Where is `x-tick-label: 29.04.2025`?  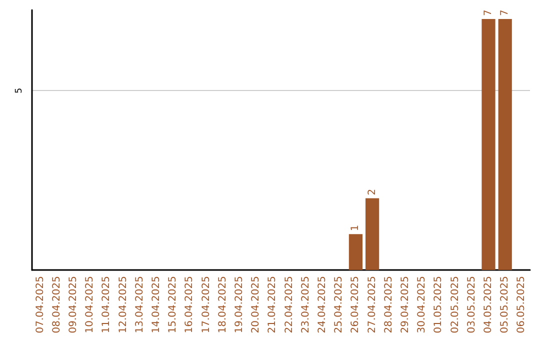
x-tick-label: 29.04.2025 is located at coordinates (405, 305).